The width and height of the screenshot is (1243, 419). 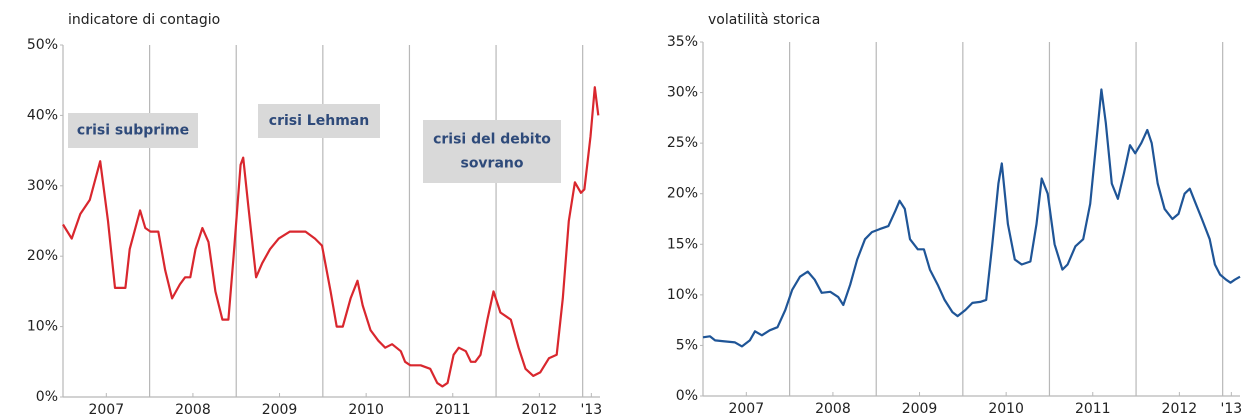 I want to click on y-tick-label: 25%, so click(x=682, y=143).